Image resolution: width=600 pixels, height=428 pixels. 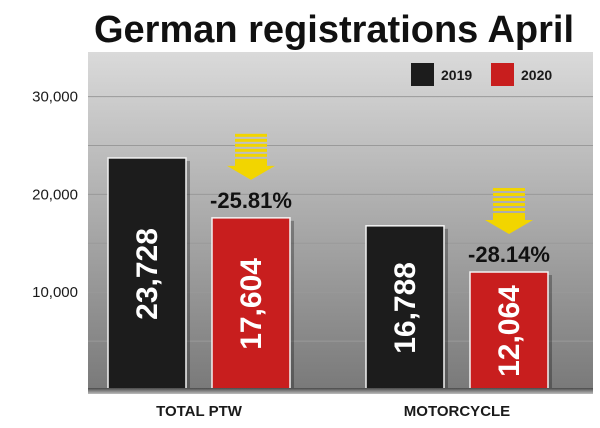 What do you see at coordinates (55, 292) in the screenshot?
I see `y-tick-label: 10,000` at bounding box center [55, 292].